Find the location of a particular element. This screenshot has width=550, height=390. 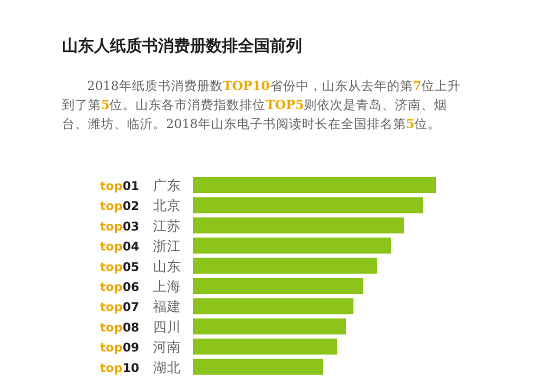

y-tick-label: top06 上海 is located at coordinates (140, 287).